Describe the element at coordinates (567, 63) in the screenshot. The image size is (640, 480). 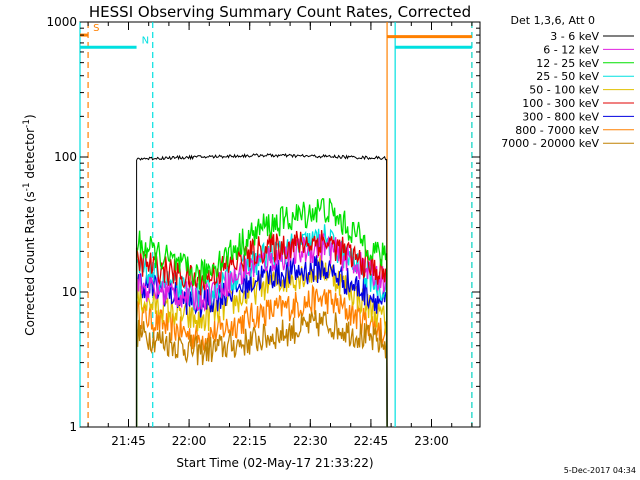
I see `legend-label: 12 - 25 keV` at that location.